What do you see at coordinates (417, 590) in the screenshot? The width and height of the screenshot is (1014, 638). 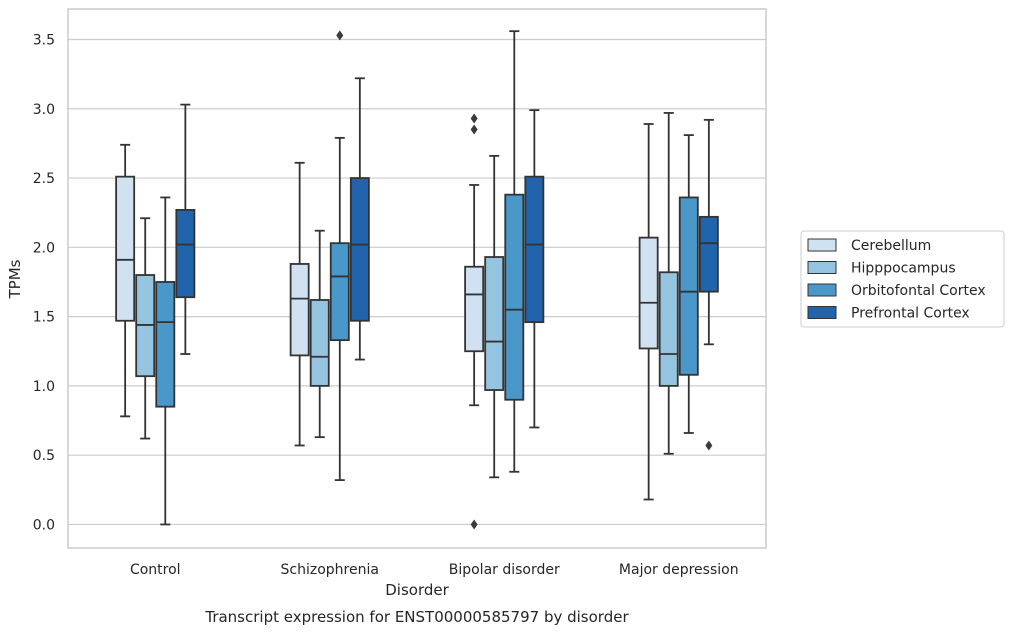 I see `x-axis-label: Disorder` at bounding box center [417, 590].